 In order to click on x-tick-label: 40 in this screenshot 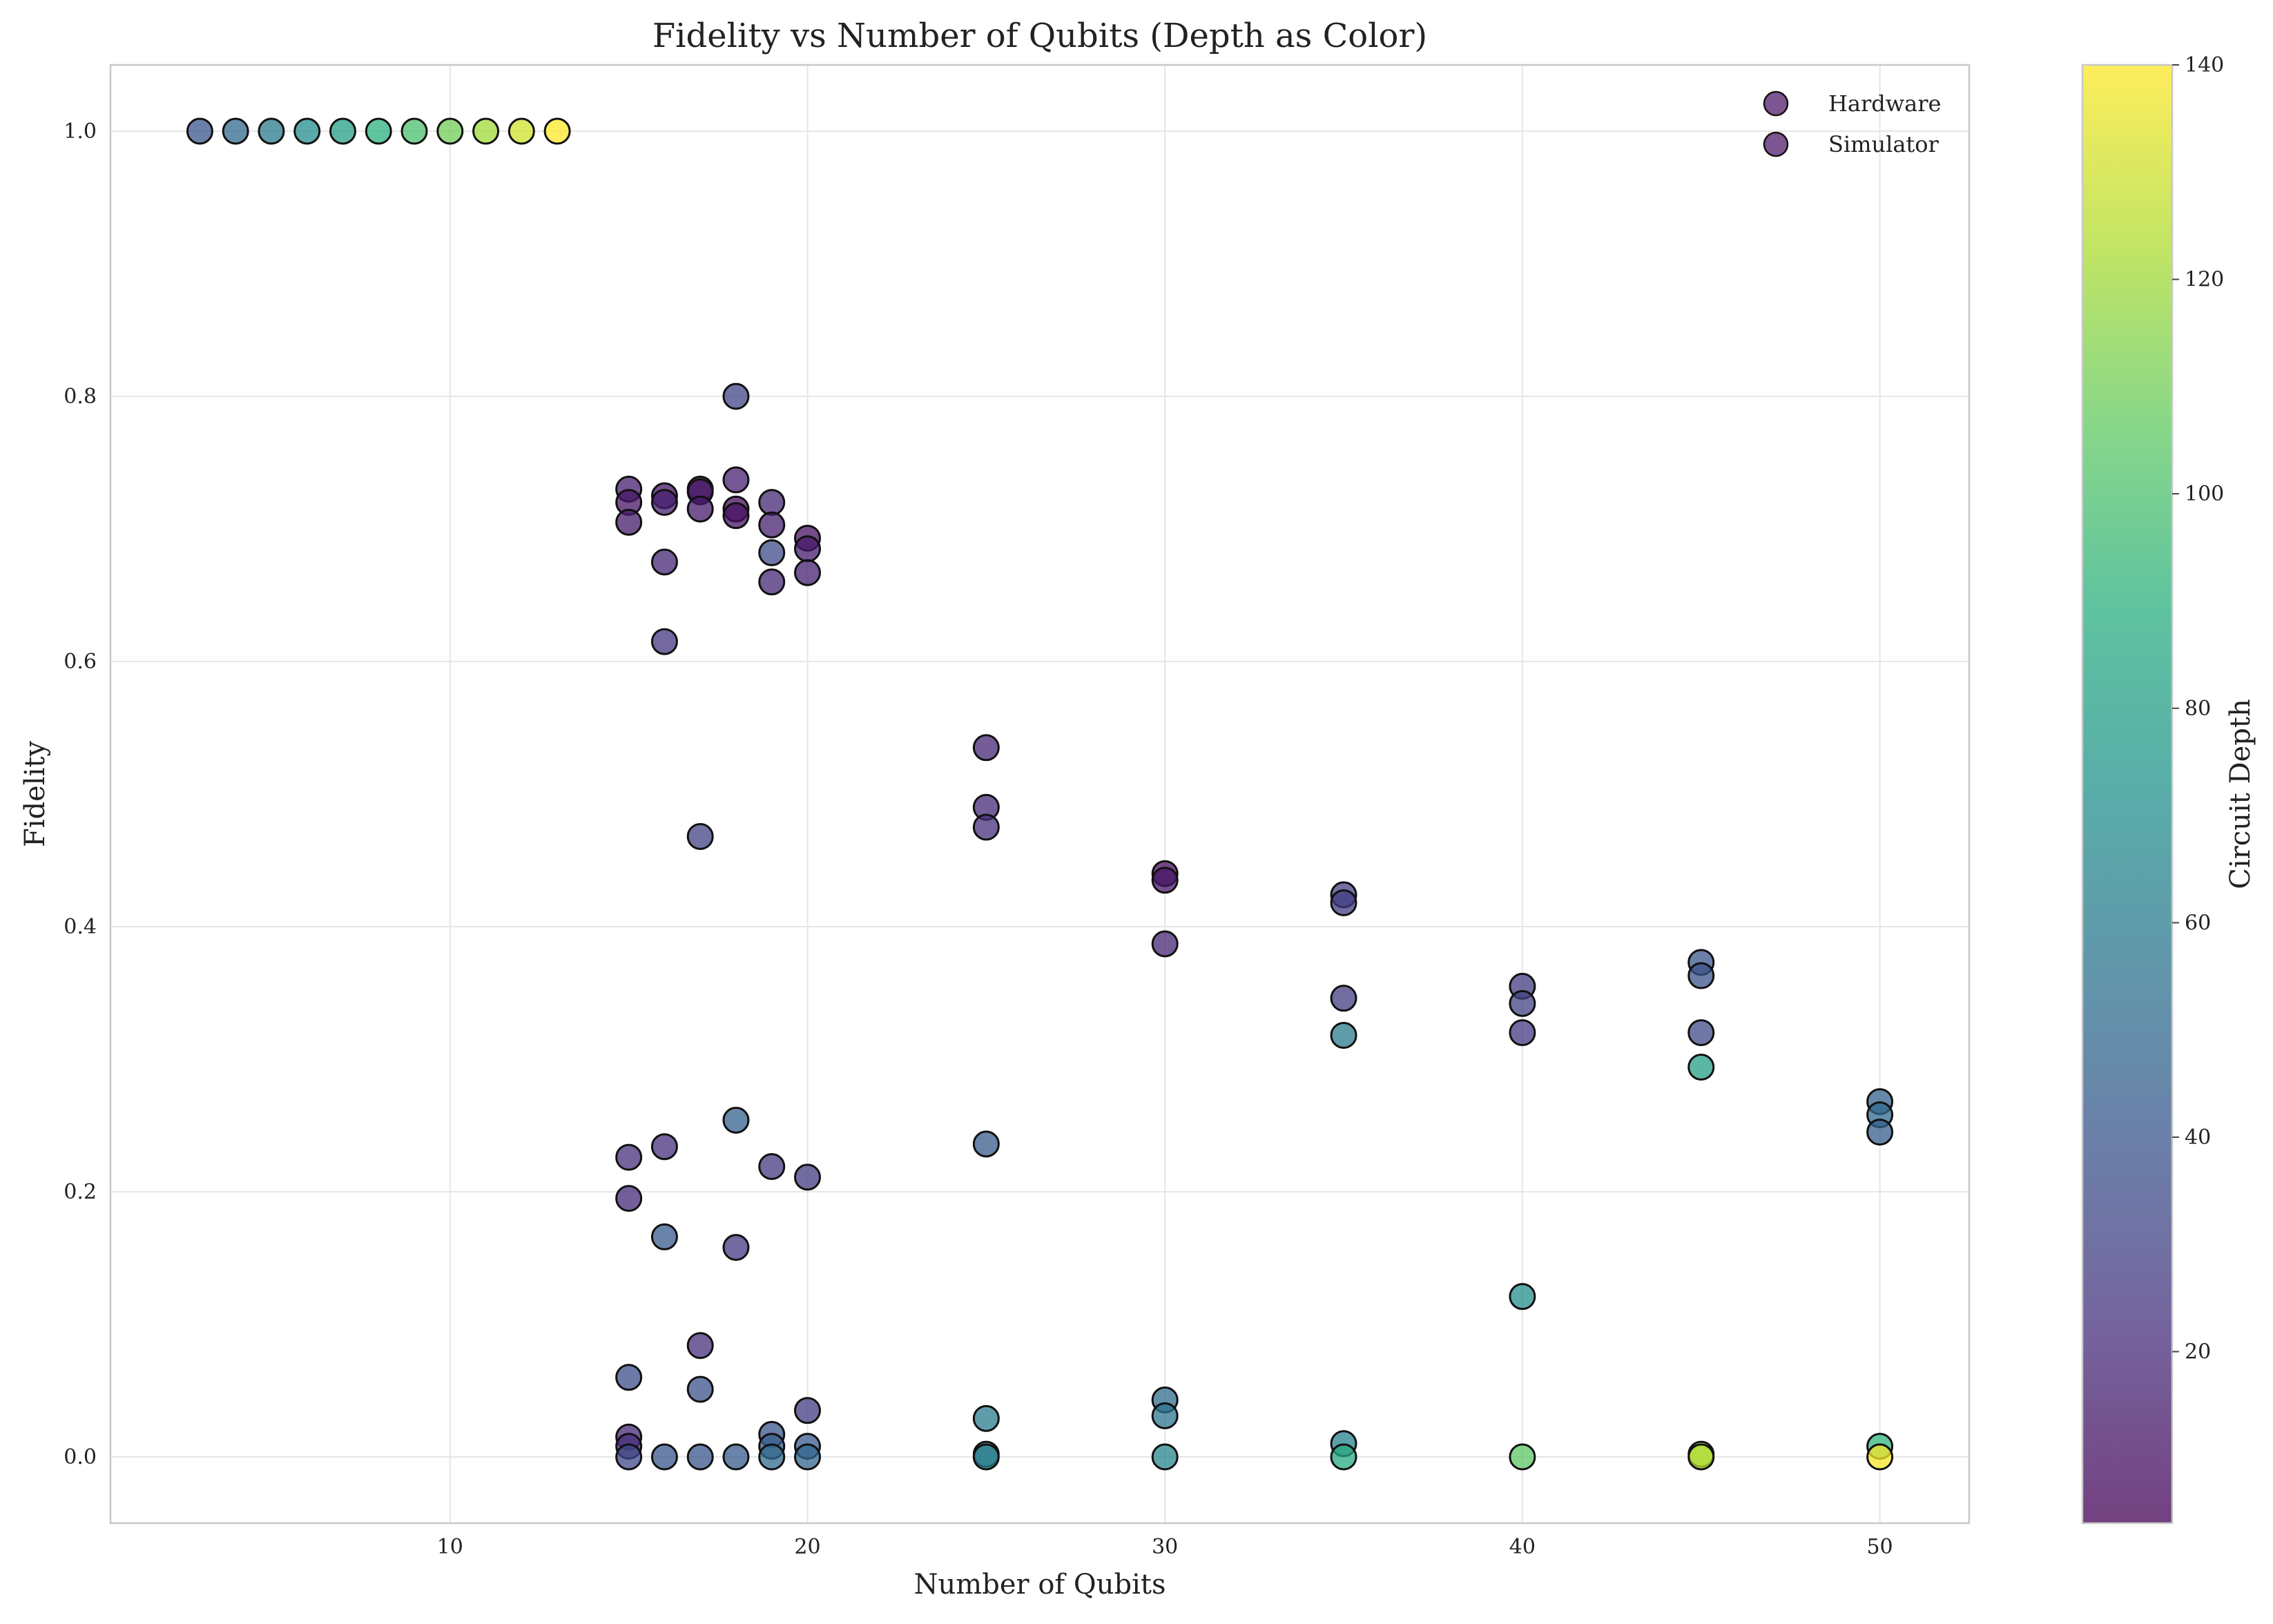, I will do `click(1522, 1547)`.